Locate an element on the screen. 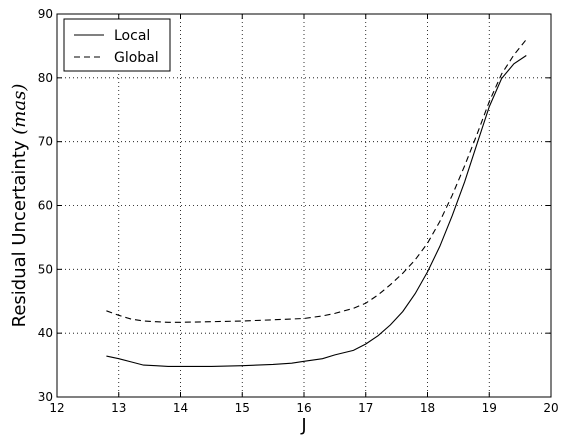  legend: Local Global is located at coordinates (117, 45).